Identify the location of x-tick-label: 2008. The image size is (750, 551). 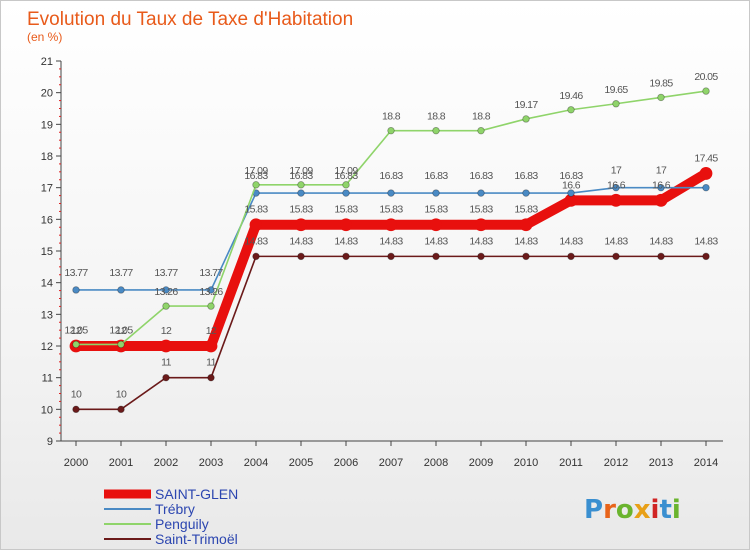
(436, 463).